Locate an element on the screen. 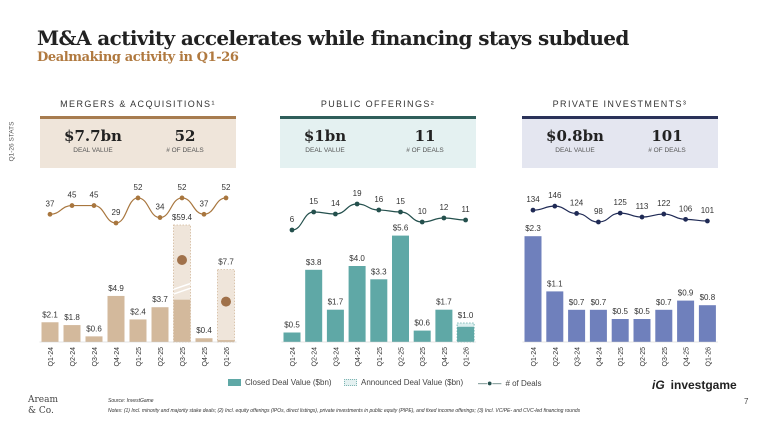 The image size is (758, 423). po-deal-value-label: DEAL VALUE is located at coordinates (325, 150).